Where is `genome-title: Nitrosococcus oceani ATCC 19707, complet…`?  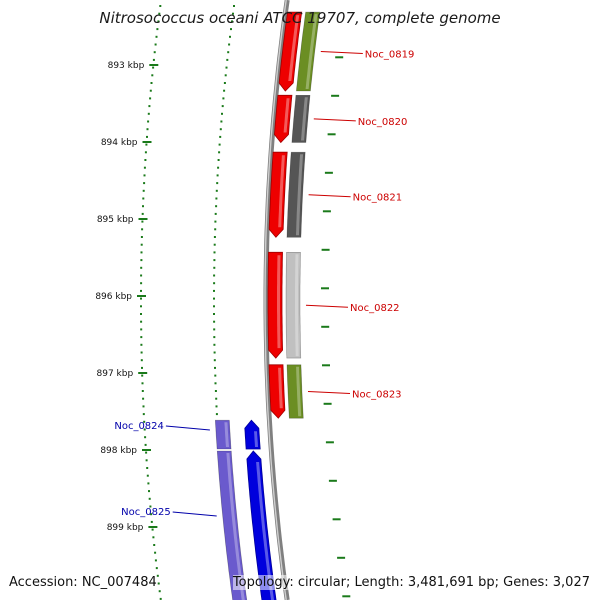
genome-title: Nitrosococcus oceani ATCC 19707, complet… is located at coordinates (300, 18).